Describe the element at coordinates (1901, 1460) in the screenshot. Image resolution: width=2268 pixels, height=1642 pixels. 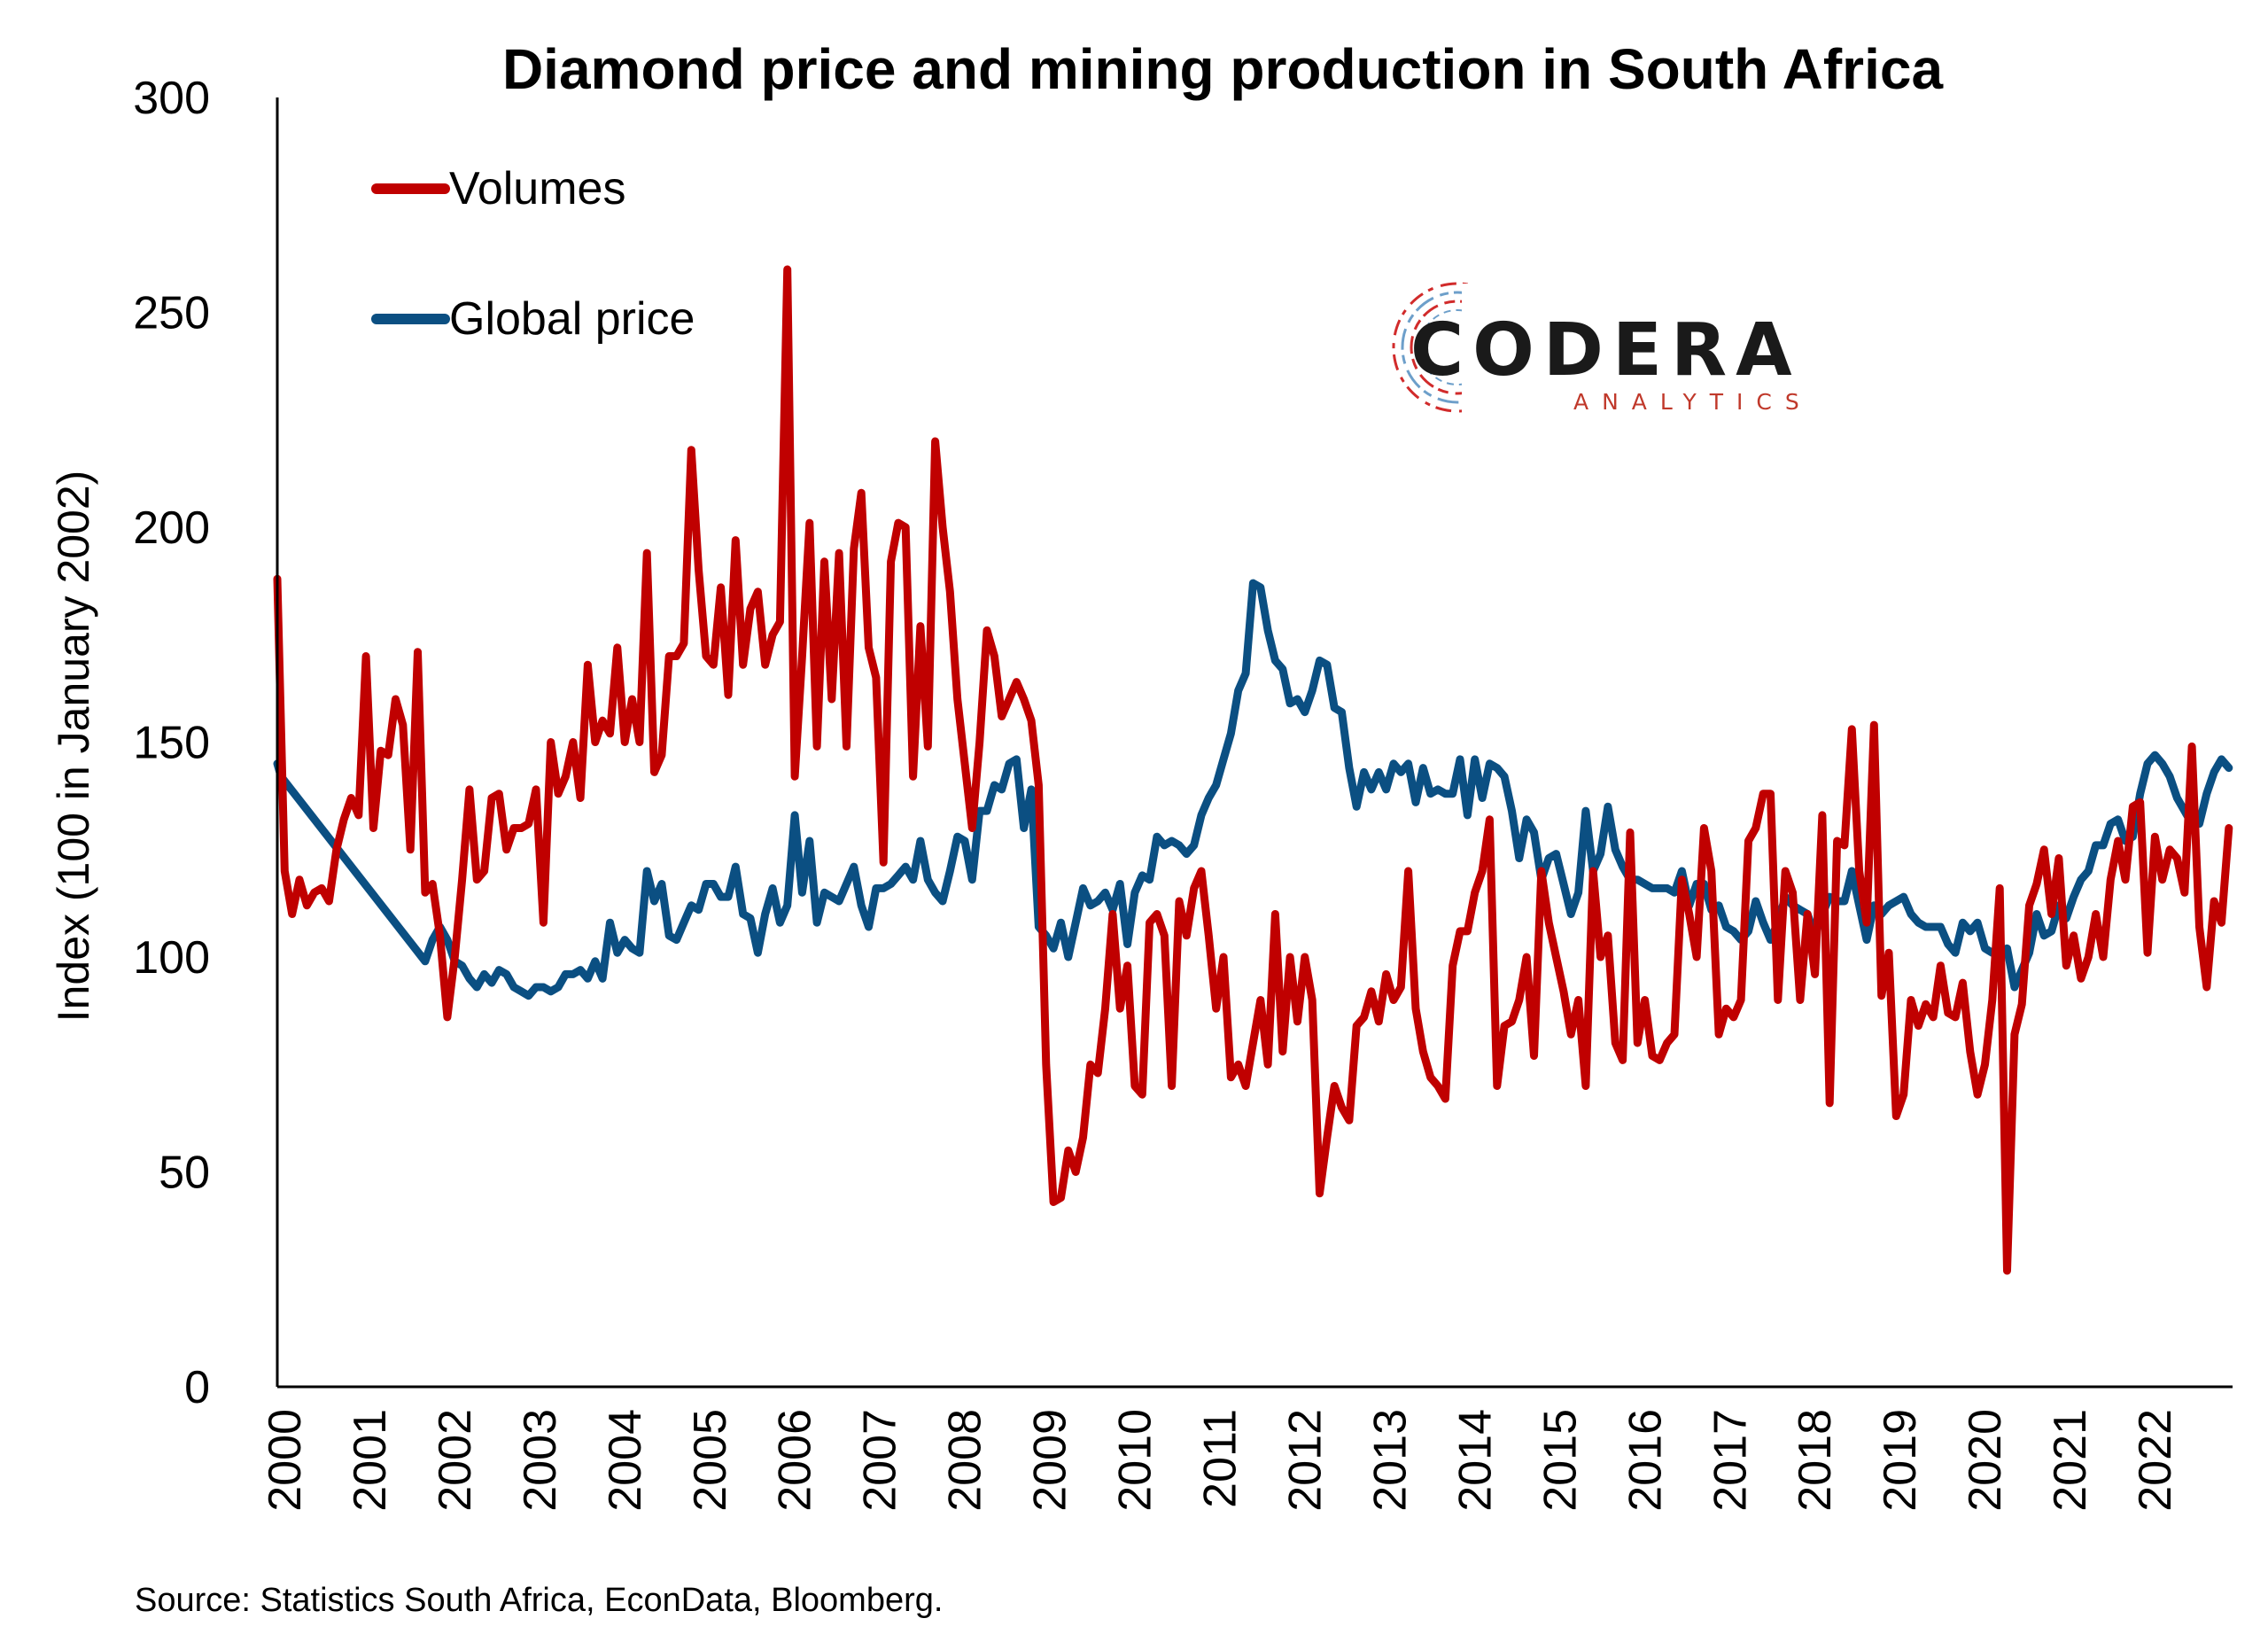
I see `x-tick-label: 2019` at that location.